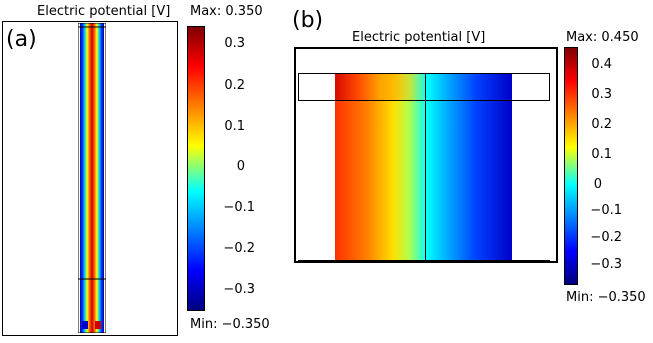 This screenshot has width=653, height=343. Describe the element at coordinates (234, 43) in the screenshot. I see `panel-a-tick: 0.3` at that location.